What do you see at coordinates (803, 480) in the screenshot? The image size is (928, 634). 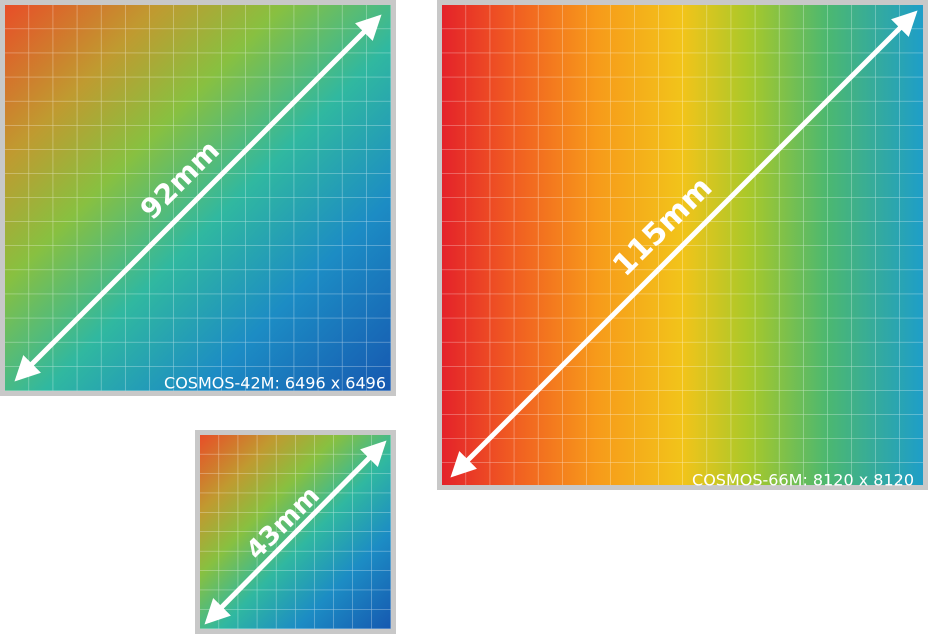 I see `sensor-label: COSMOS-66M: 8120 x 8120` at bounding box center [803, 480].